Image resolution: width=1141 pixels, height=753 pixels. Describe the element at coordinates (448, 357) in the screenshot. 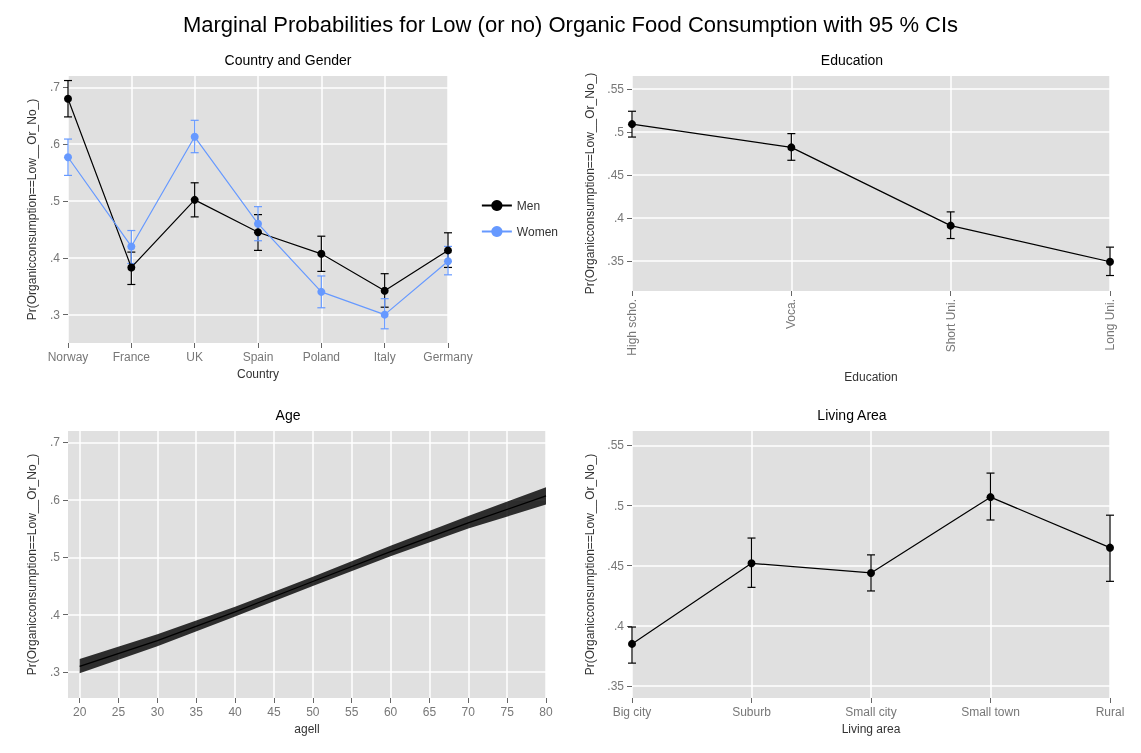

I see `x-tick-label: Germany` at that location.